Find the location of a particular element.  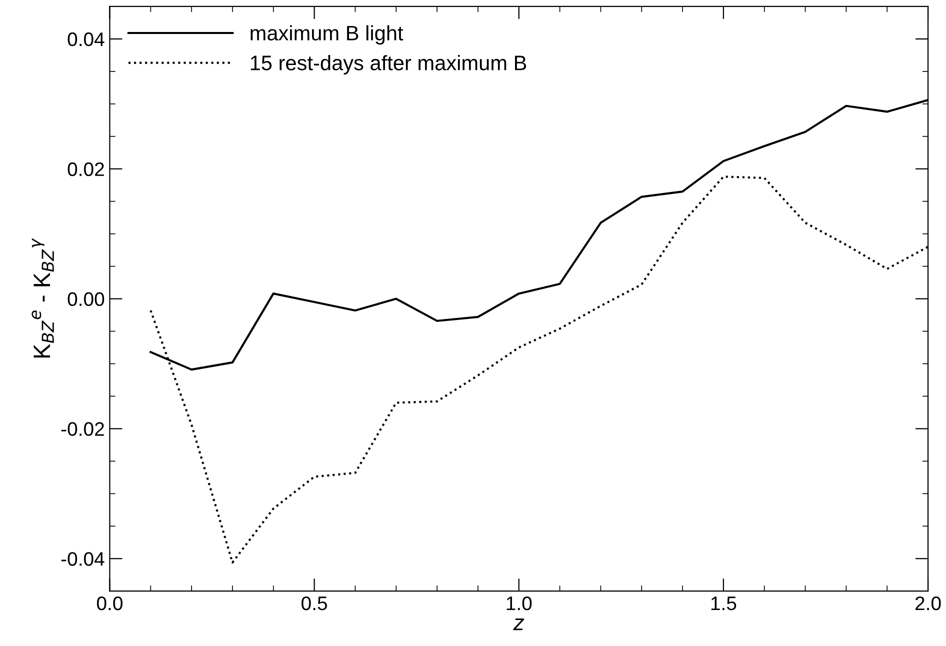

y-tick-label: 0.00 is located at coordinates (86, 299).